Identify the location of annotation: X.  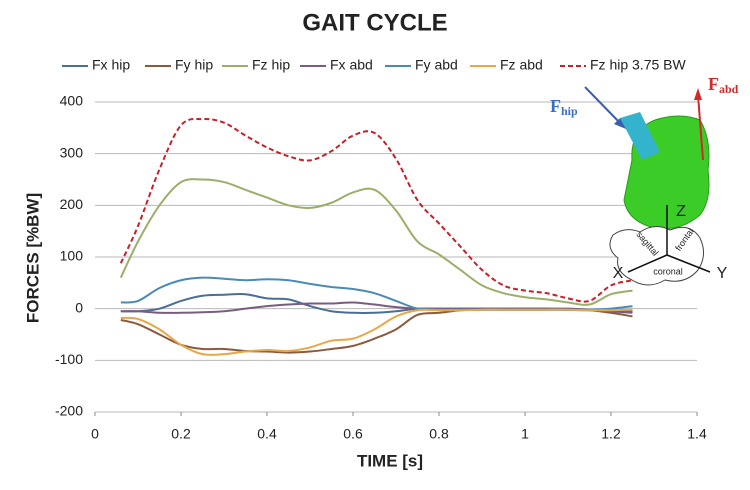
(618, 273).